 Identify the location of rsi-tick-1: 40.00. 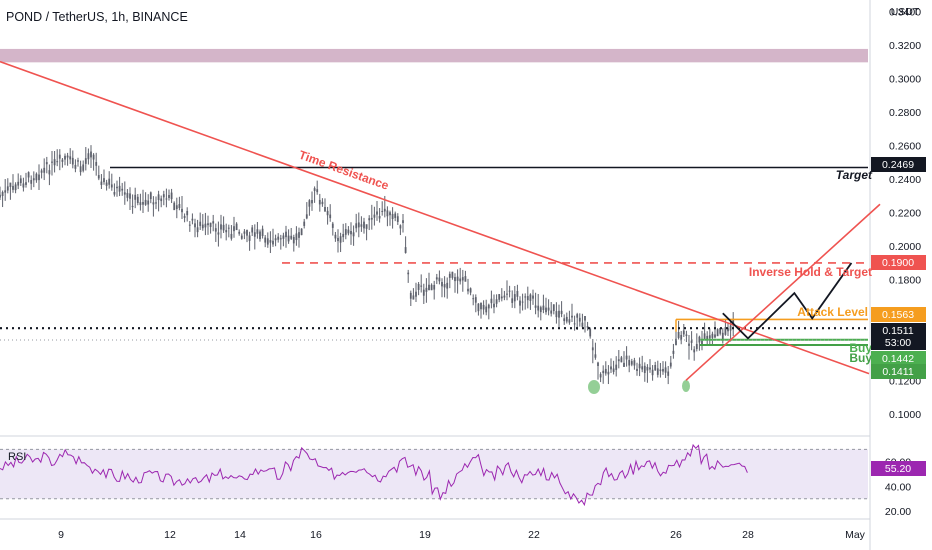
(898, 487).